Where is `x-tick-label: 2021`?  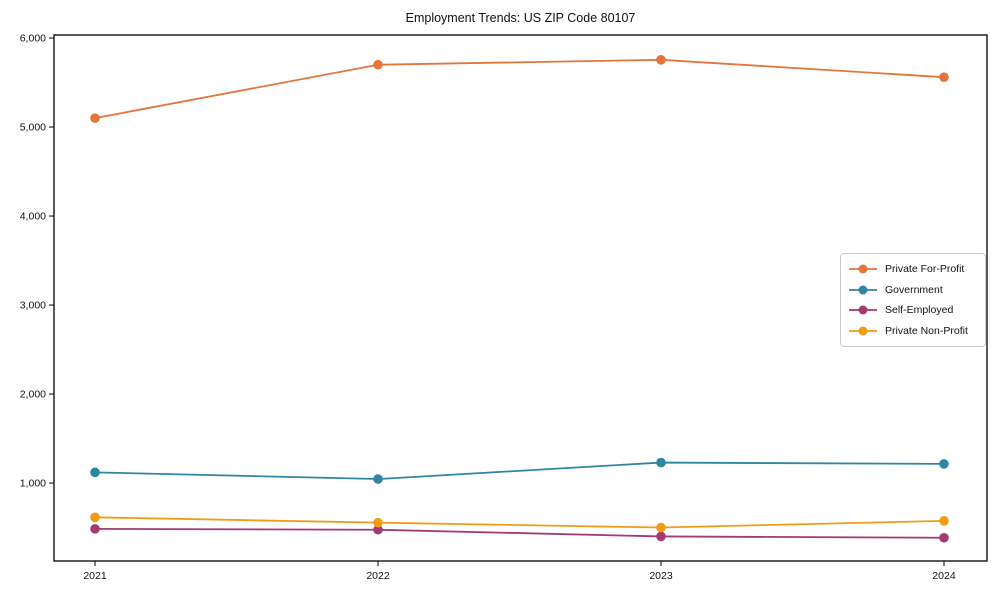 x-tick-label: 2021 is located at coordinates (95, 576).